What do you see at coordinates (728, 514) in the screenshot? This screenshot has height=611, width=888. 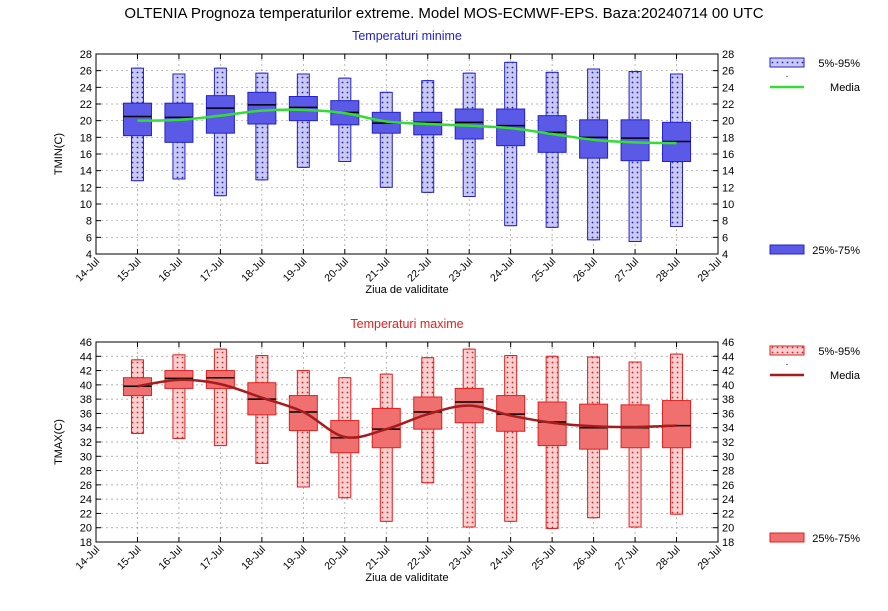 I see `y-tick-label-right: 22` at bounding box center [728, 514].